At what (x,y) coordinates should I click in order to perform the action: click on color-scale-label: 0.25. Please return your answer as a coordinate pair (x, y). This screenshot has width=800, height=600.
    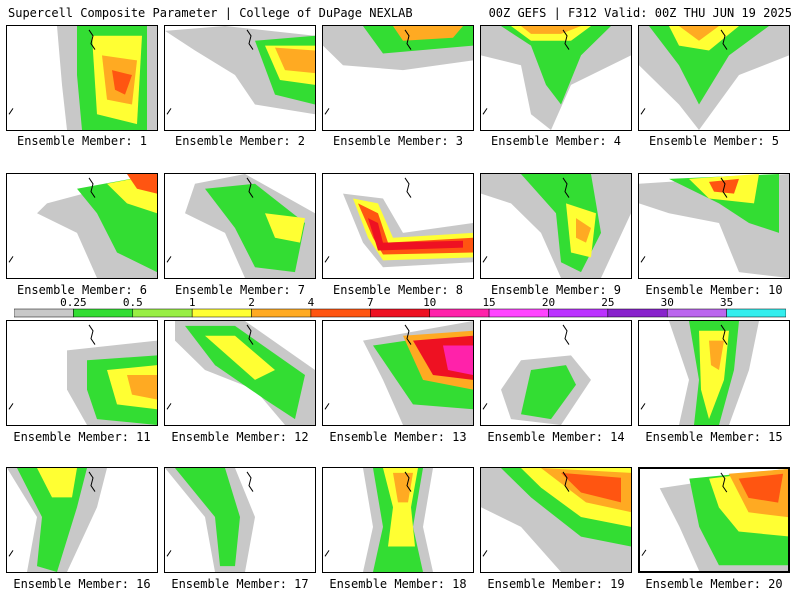
    Looking at the image, I should click on (73, 302).